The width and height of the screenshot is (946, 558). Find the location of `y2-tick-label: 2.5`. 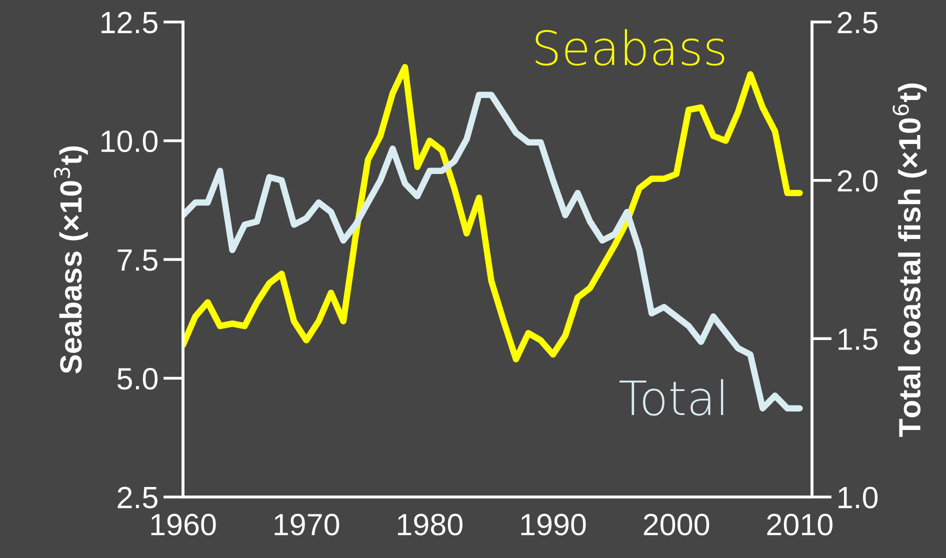

y2-tick-label: 2.5 is located at coordinates (858, 23).